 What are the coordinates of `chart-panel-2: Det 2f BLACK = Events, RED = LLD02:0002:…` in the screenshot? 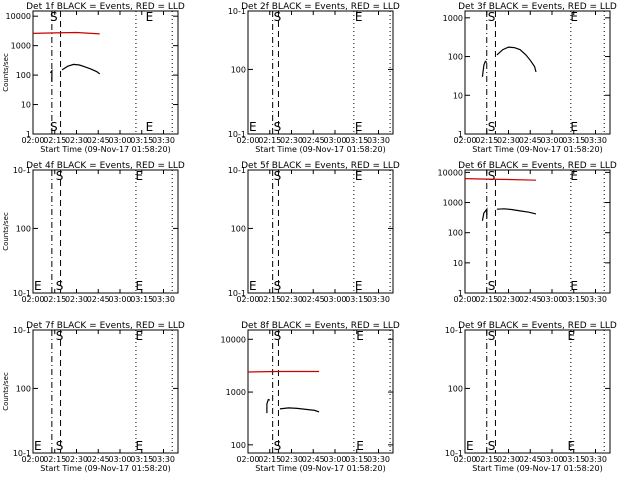 It's located at (314, 78).